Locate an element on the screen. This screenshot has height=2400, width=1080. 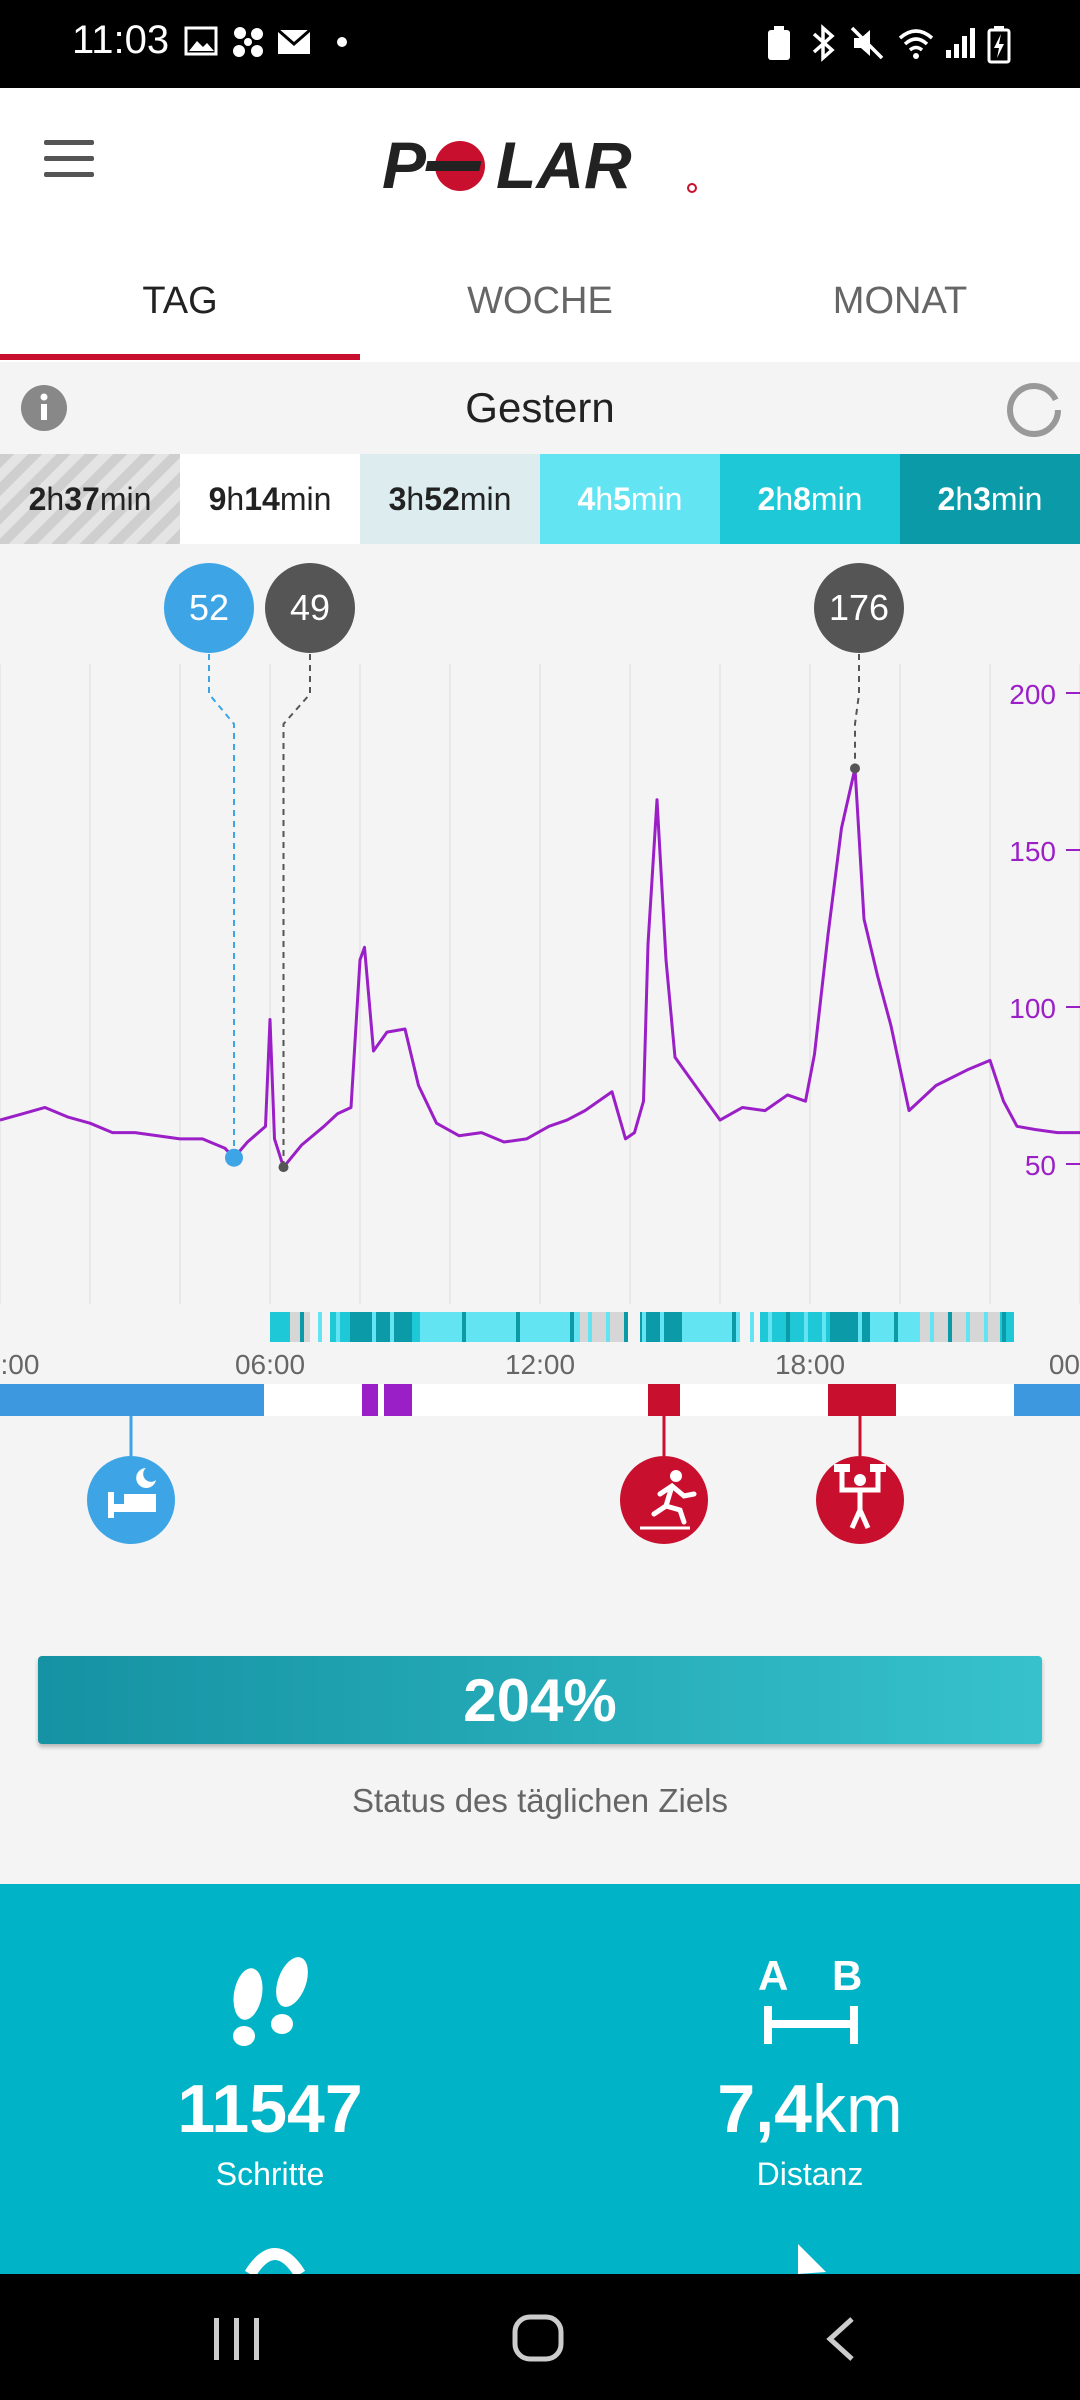
back-icon is located at coordinates (842, 2339).